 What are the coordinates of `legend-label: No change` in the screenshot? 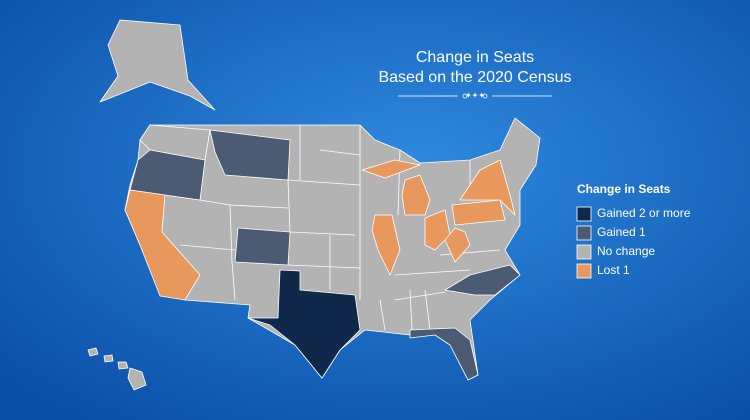 It's located at (626, 251).